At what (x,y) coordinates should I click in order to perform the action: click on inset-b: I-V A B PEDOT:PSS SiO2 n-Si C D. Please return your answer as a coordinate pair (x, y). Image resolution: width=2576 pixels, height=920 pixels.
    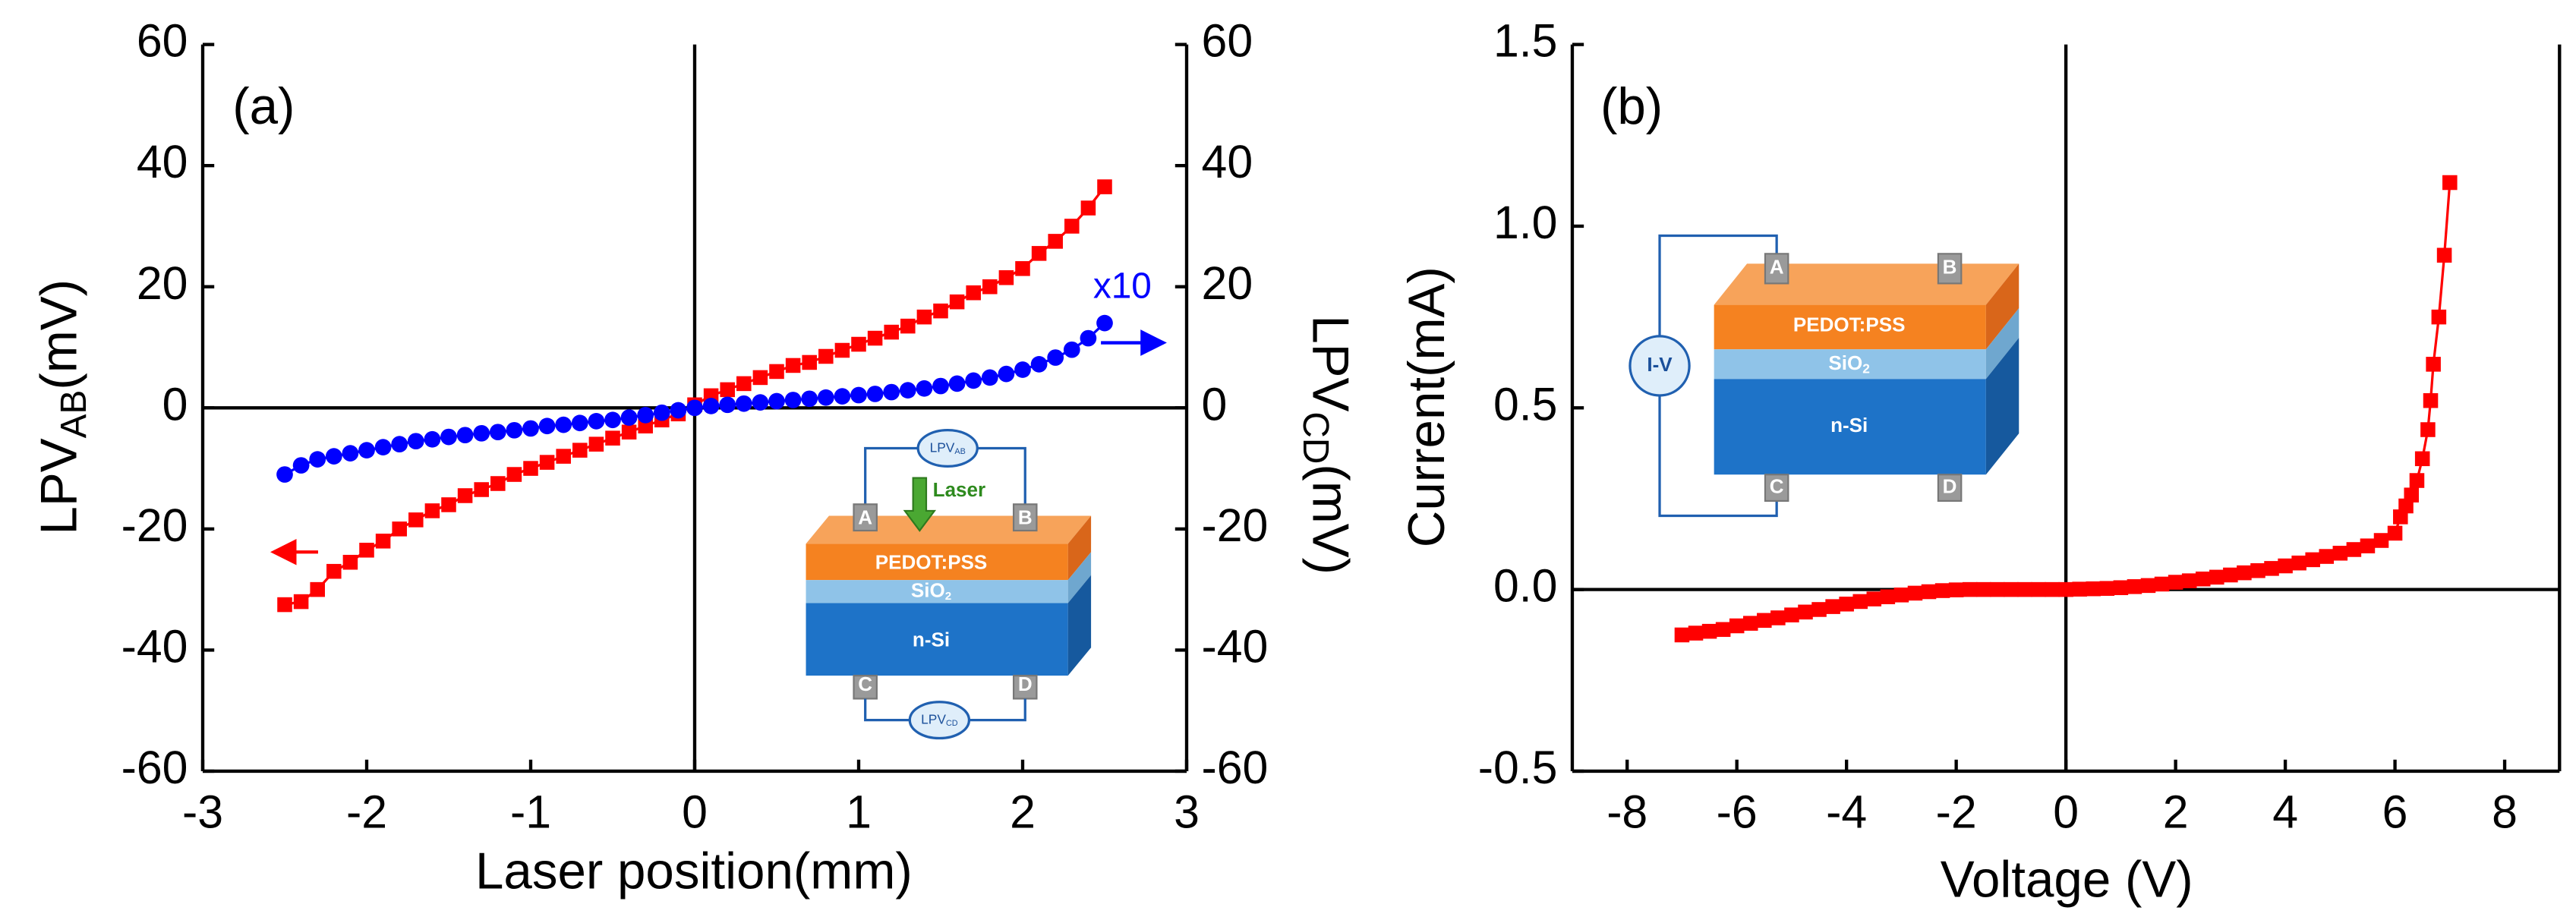
    Looking at the image, I should click on (1824, 376).